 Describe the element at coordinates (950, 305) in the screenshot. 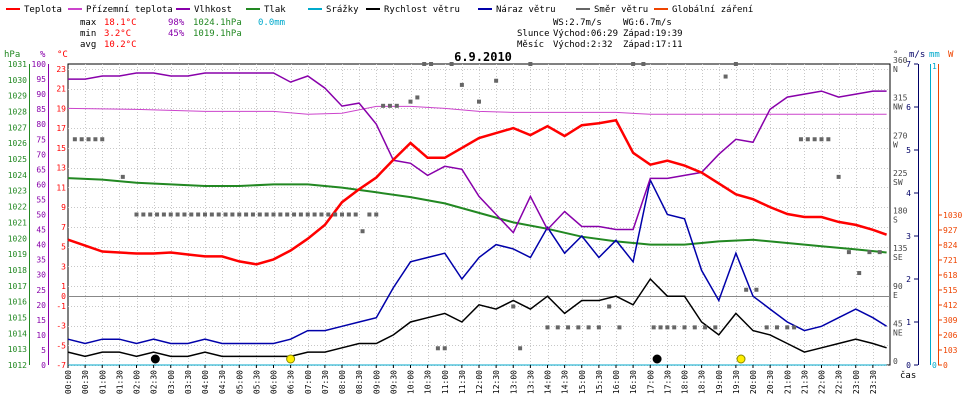

I see `w-tick-label: 412` at that location.